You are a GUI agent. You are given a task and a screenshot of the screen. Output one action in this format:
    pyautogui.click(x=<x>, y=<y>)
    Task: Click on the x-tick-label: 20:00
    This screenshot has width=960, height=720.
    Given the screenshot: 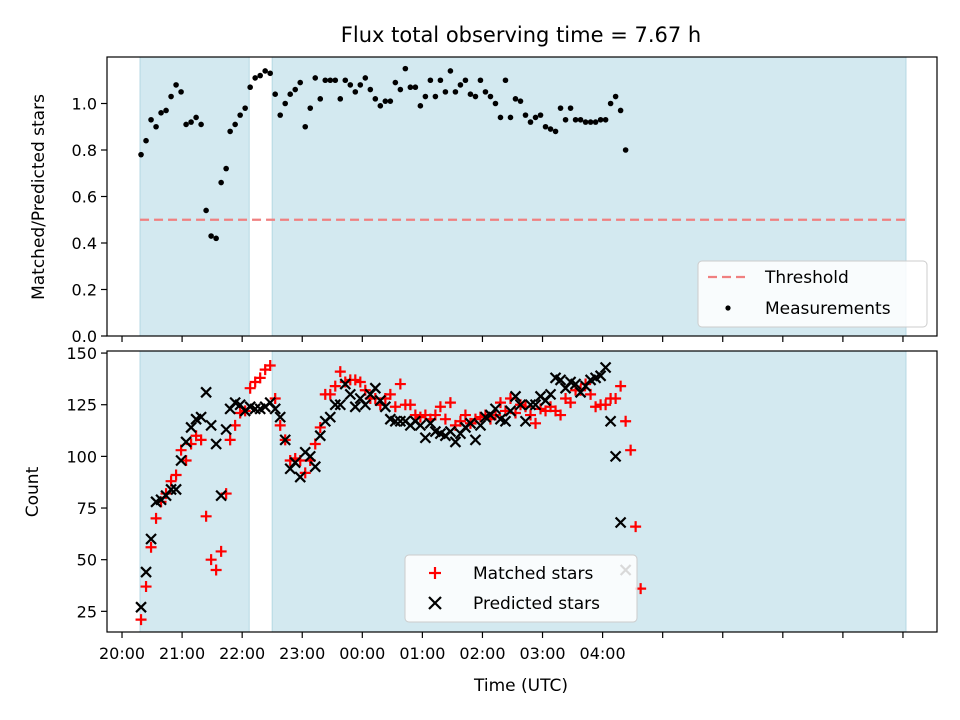 What is the action you would take?
    pyautogui.click(x=122, y=653)
    